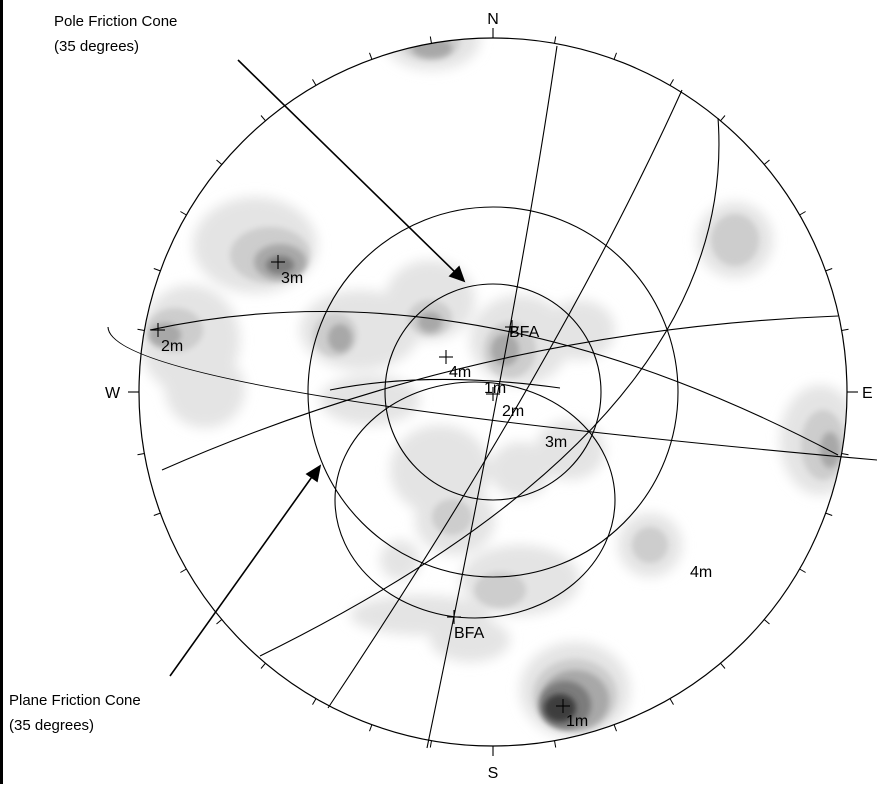 This screenshot has width=877, height=789. Describe the element at coordinates (460, 372) in the screenshot. I see `pole-4m-label: 4m` at that location.